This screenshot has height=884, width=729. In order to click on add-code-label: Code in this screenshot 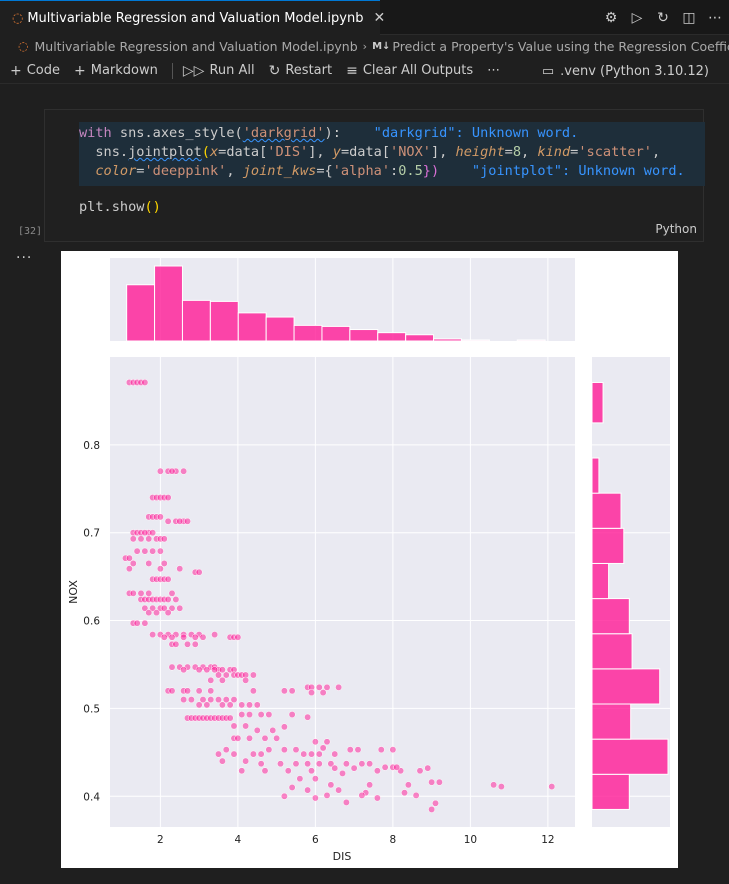, I will do `click(43, 70)`.